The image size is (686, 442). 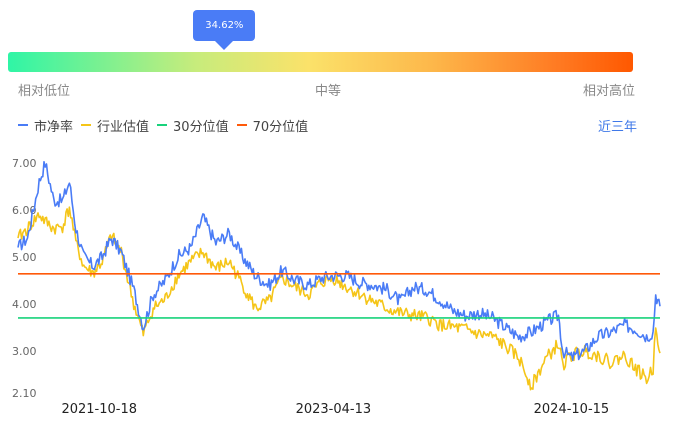 I want to click on legend-swatch-industry, so click(x=86, y=125).